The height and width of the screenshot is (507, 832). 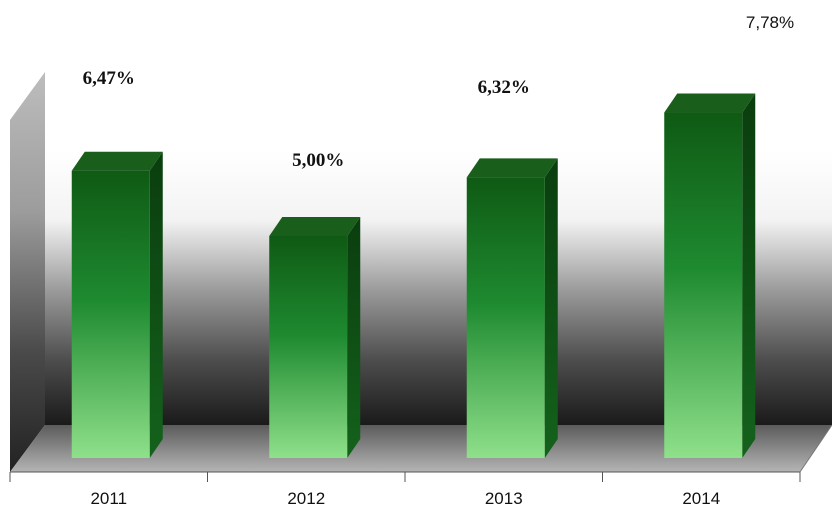 I want to click on x-tick-label-2014: 2014, so click(x=701, y=498).